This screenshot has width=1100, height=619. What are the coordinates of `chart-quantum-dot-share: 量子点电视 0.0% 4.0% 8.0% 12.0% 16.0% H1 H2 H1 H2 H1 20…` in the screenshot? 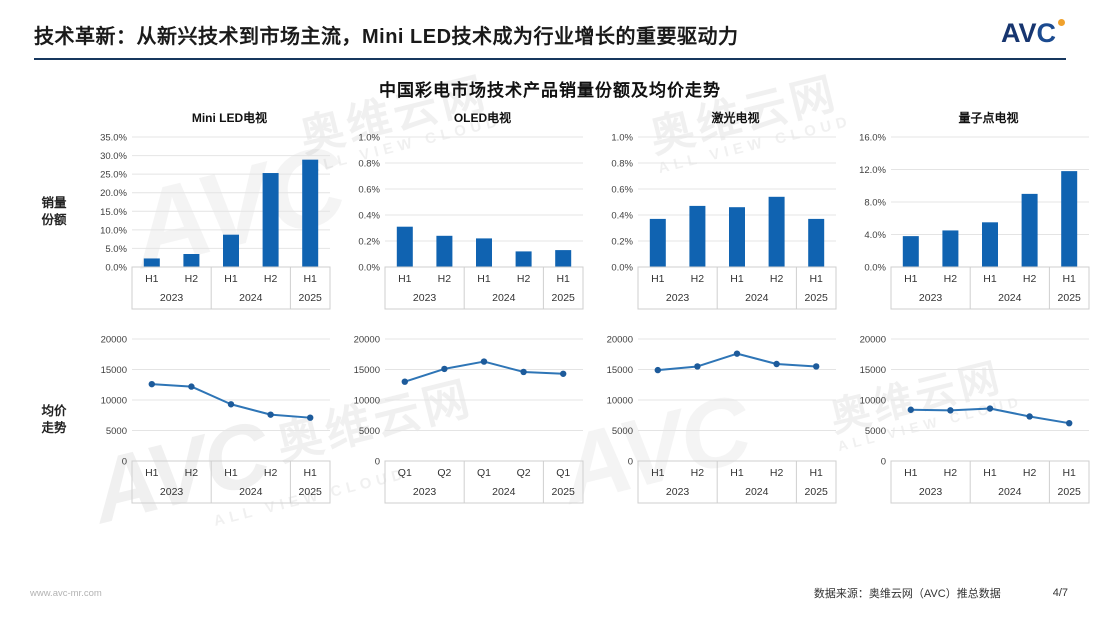 It's located at (967, 212).